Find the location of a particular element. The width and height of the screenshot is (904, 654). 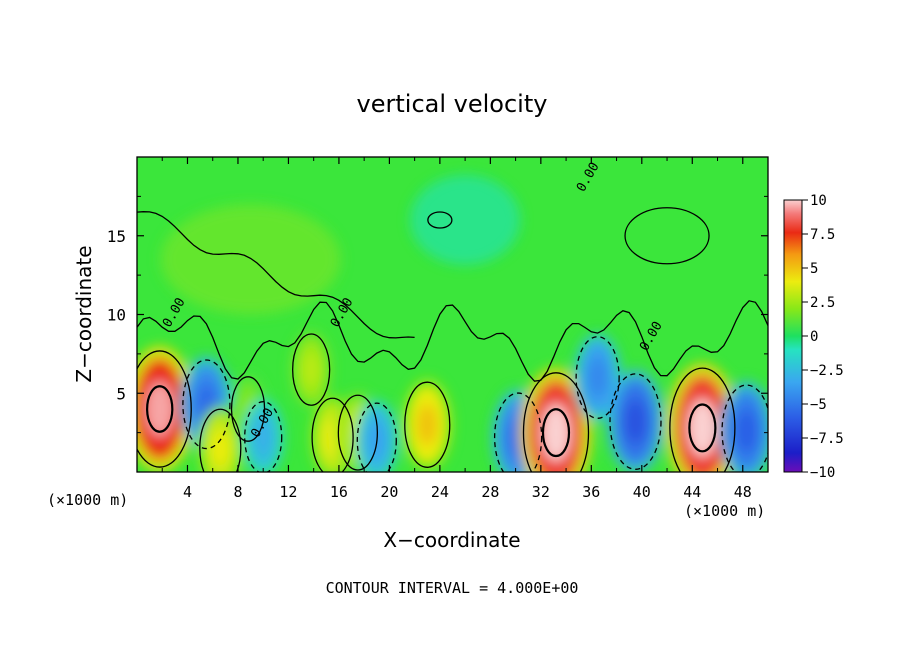

x-tick-label: 24 is located at coordinates (440, 492).